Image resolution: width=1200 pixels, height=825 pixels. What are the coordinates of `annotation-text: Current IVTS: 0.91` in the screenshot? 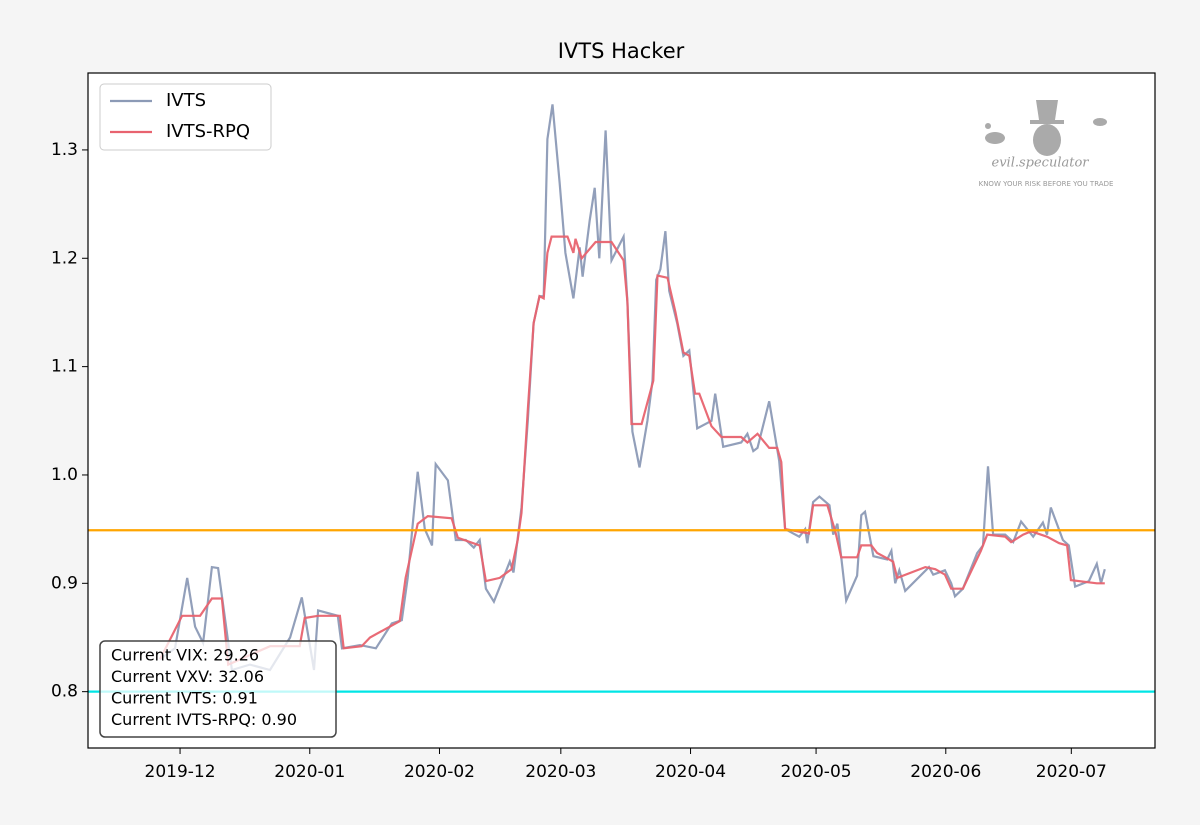 It's located at (184, 698).